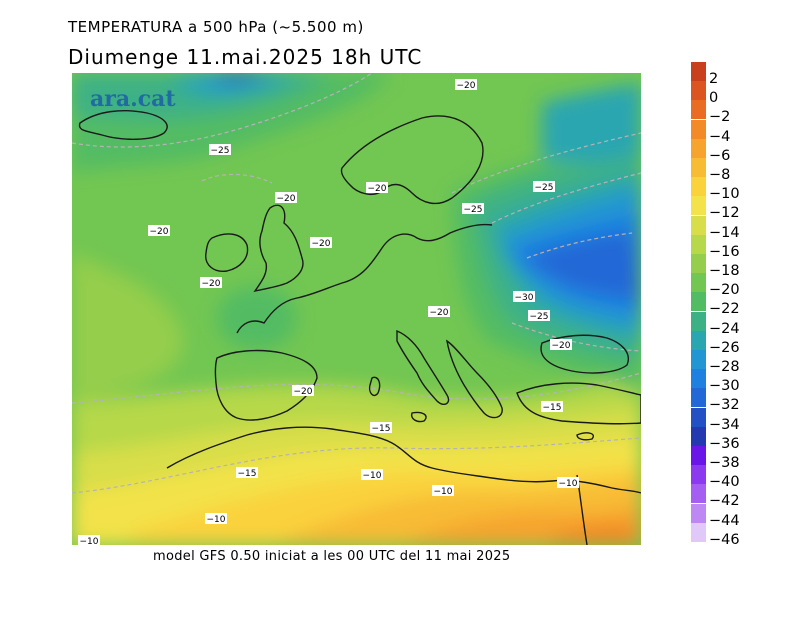 The image size is (800, 617). What do you see at coordinates (724, 443) in the screenshot?
I see `legend-label: −36` at bounding box center [724, 443].